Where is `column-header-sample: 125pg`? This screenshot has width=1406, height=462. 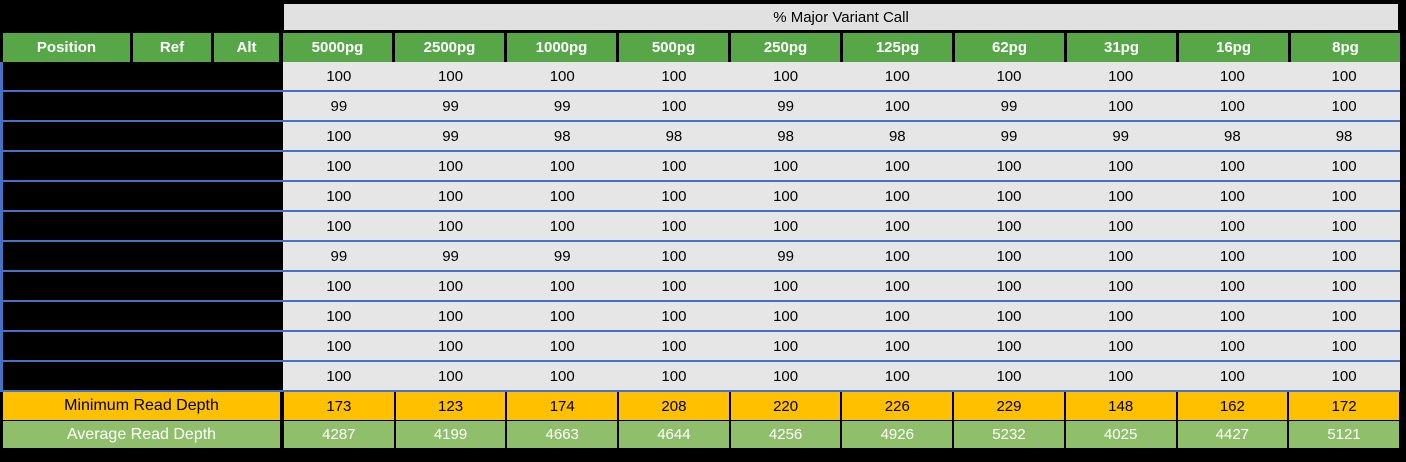 column-header-sample: 125pg is located at coordinates (897, 47).